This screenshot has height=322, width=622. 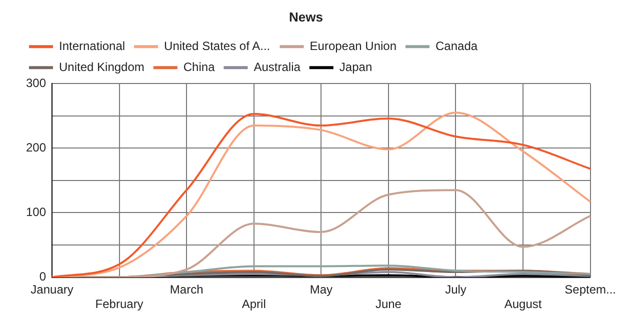 I want to click on y-tick-label: 200, so click(x=36, y=147).